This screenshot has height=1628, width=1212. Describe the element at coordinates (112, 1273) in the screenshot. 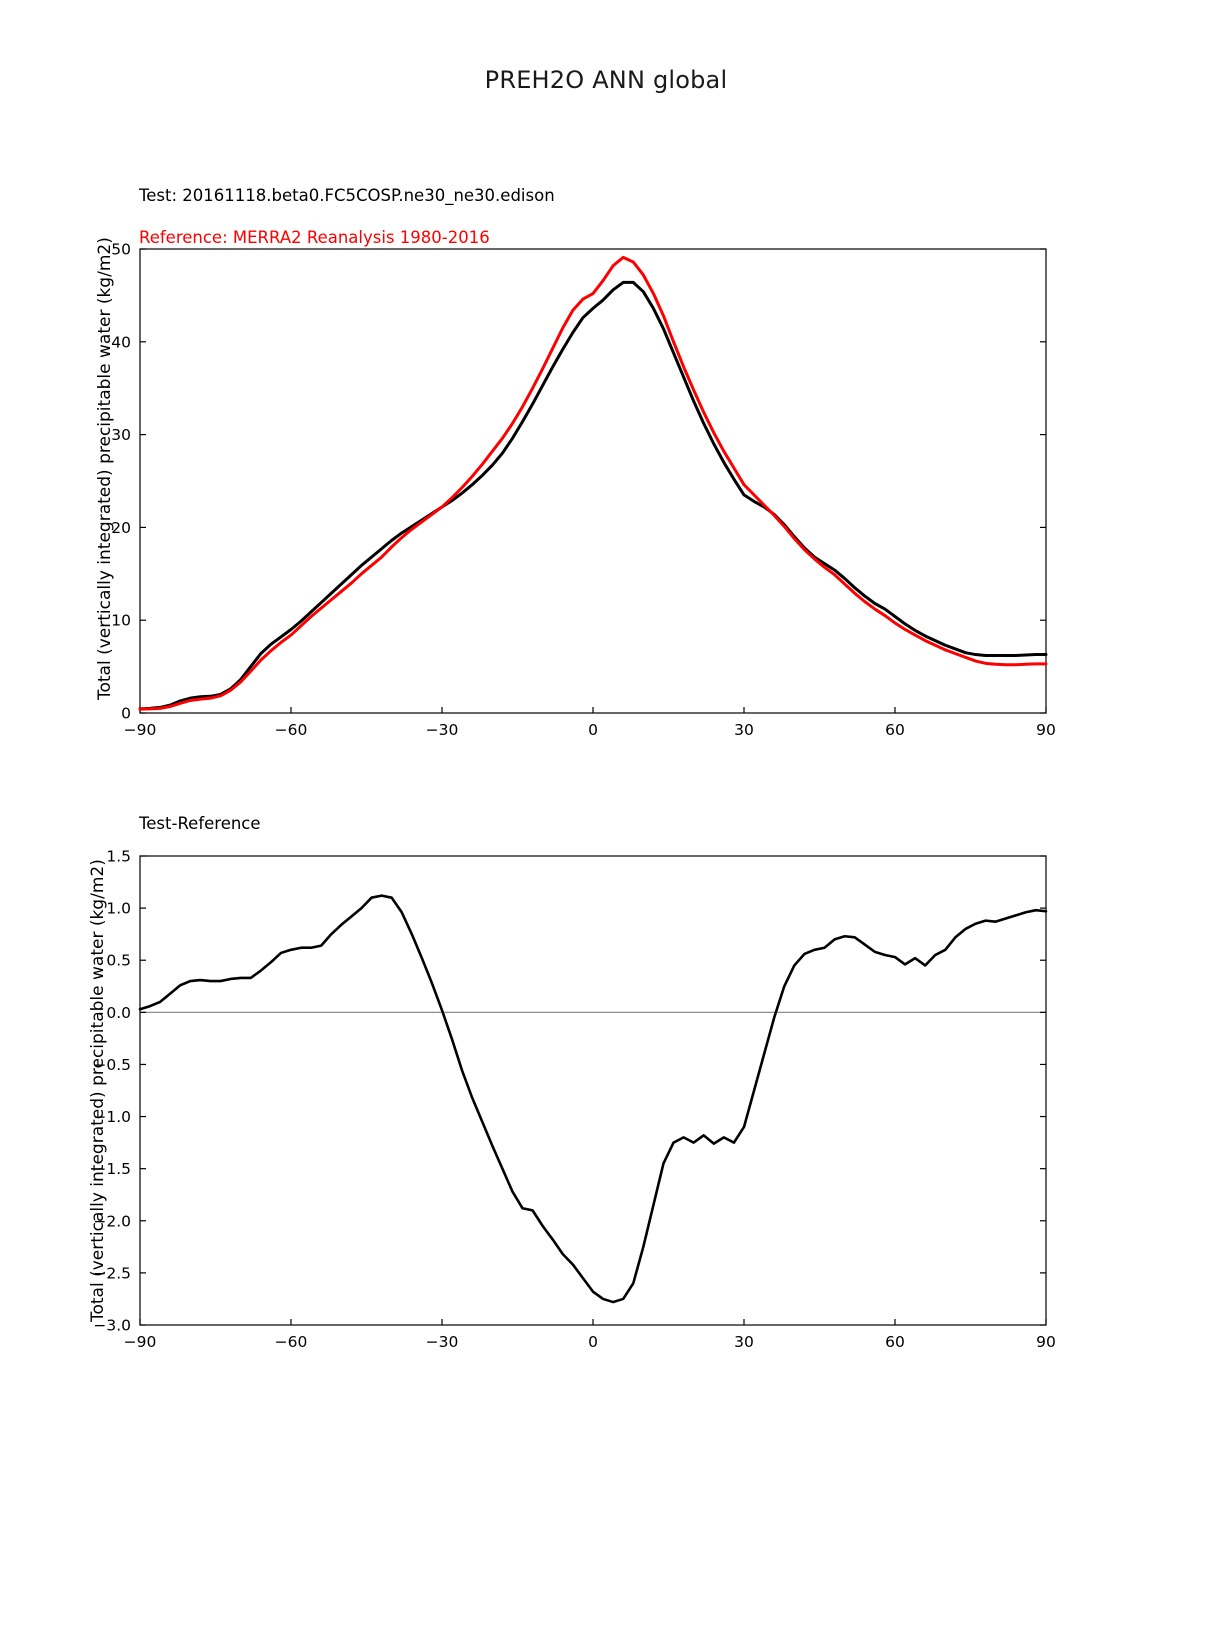

I see `y-tick-label: −2.5` at that location.